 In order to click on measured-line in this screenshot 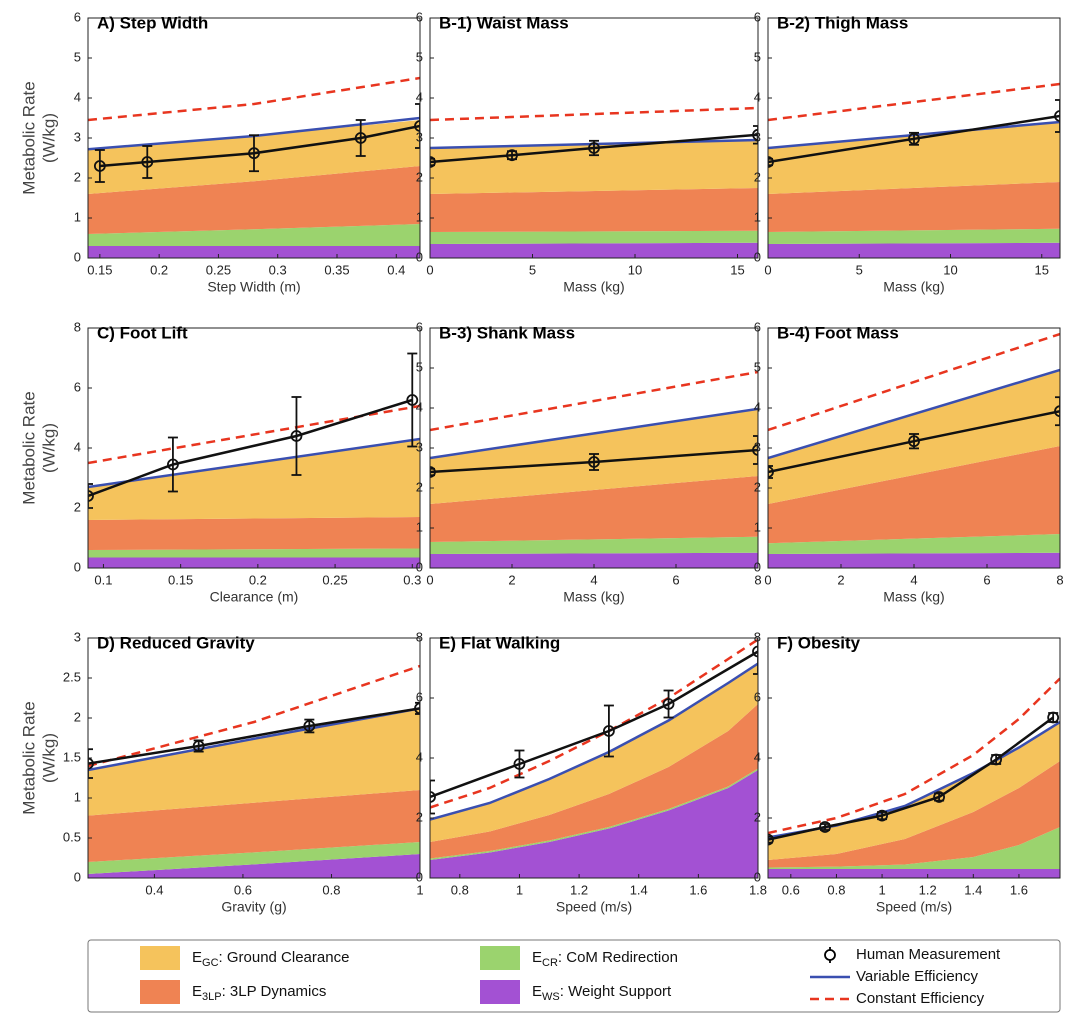, I will do `click(250, 448)`.